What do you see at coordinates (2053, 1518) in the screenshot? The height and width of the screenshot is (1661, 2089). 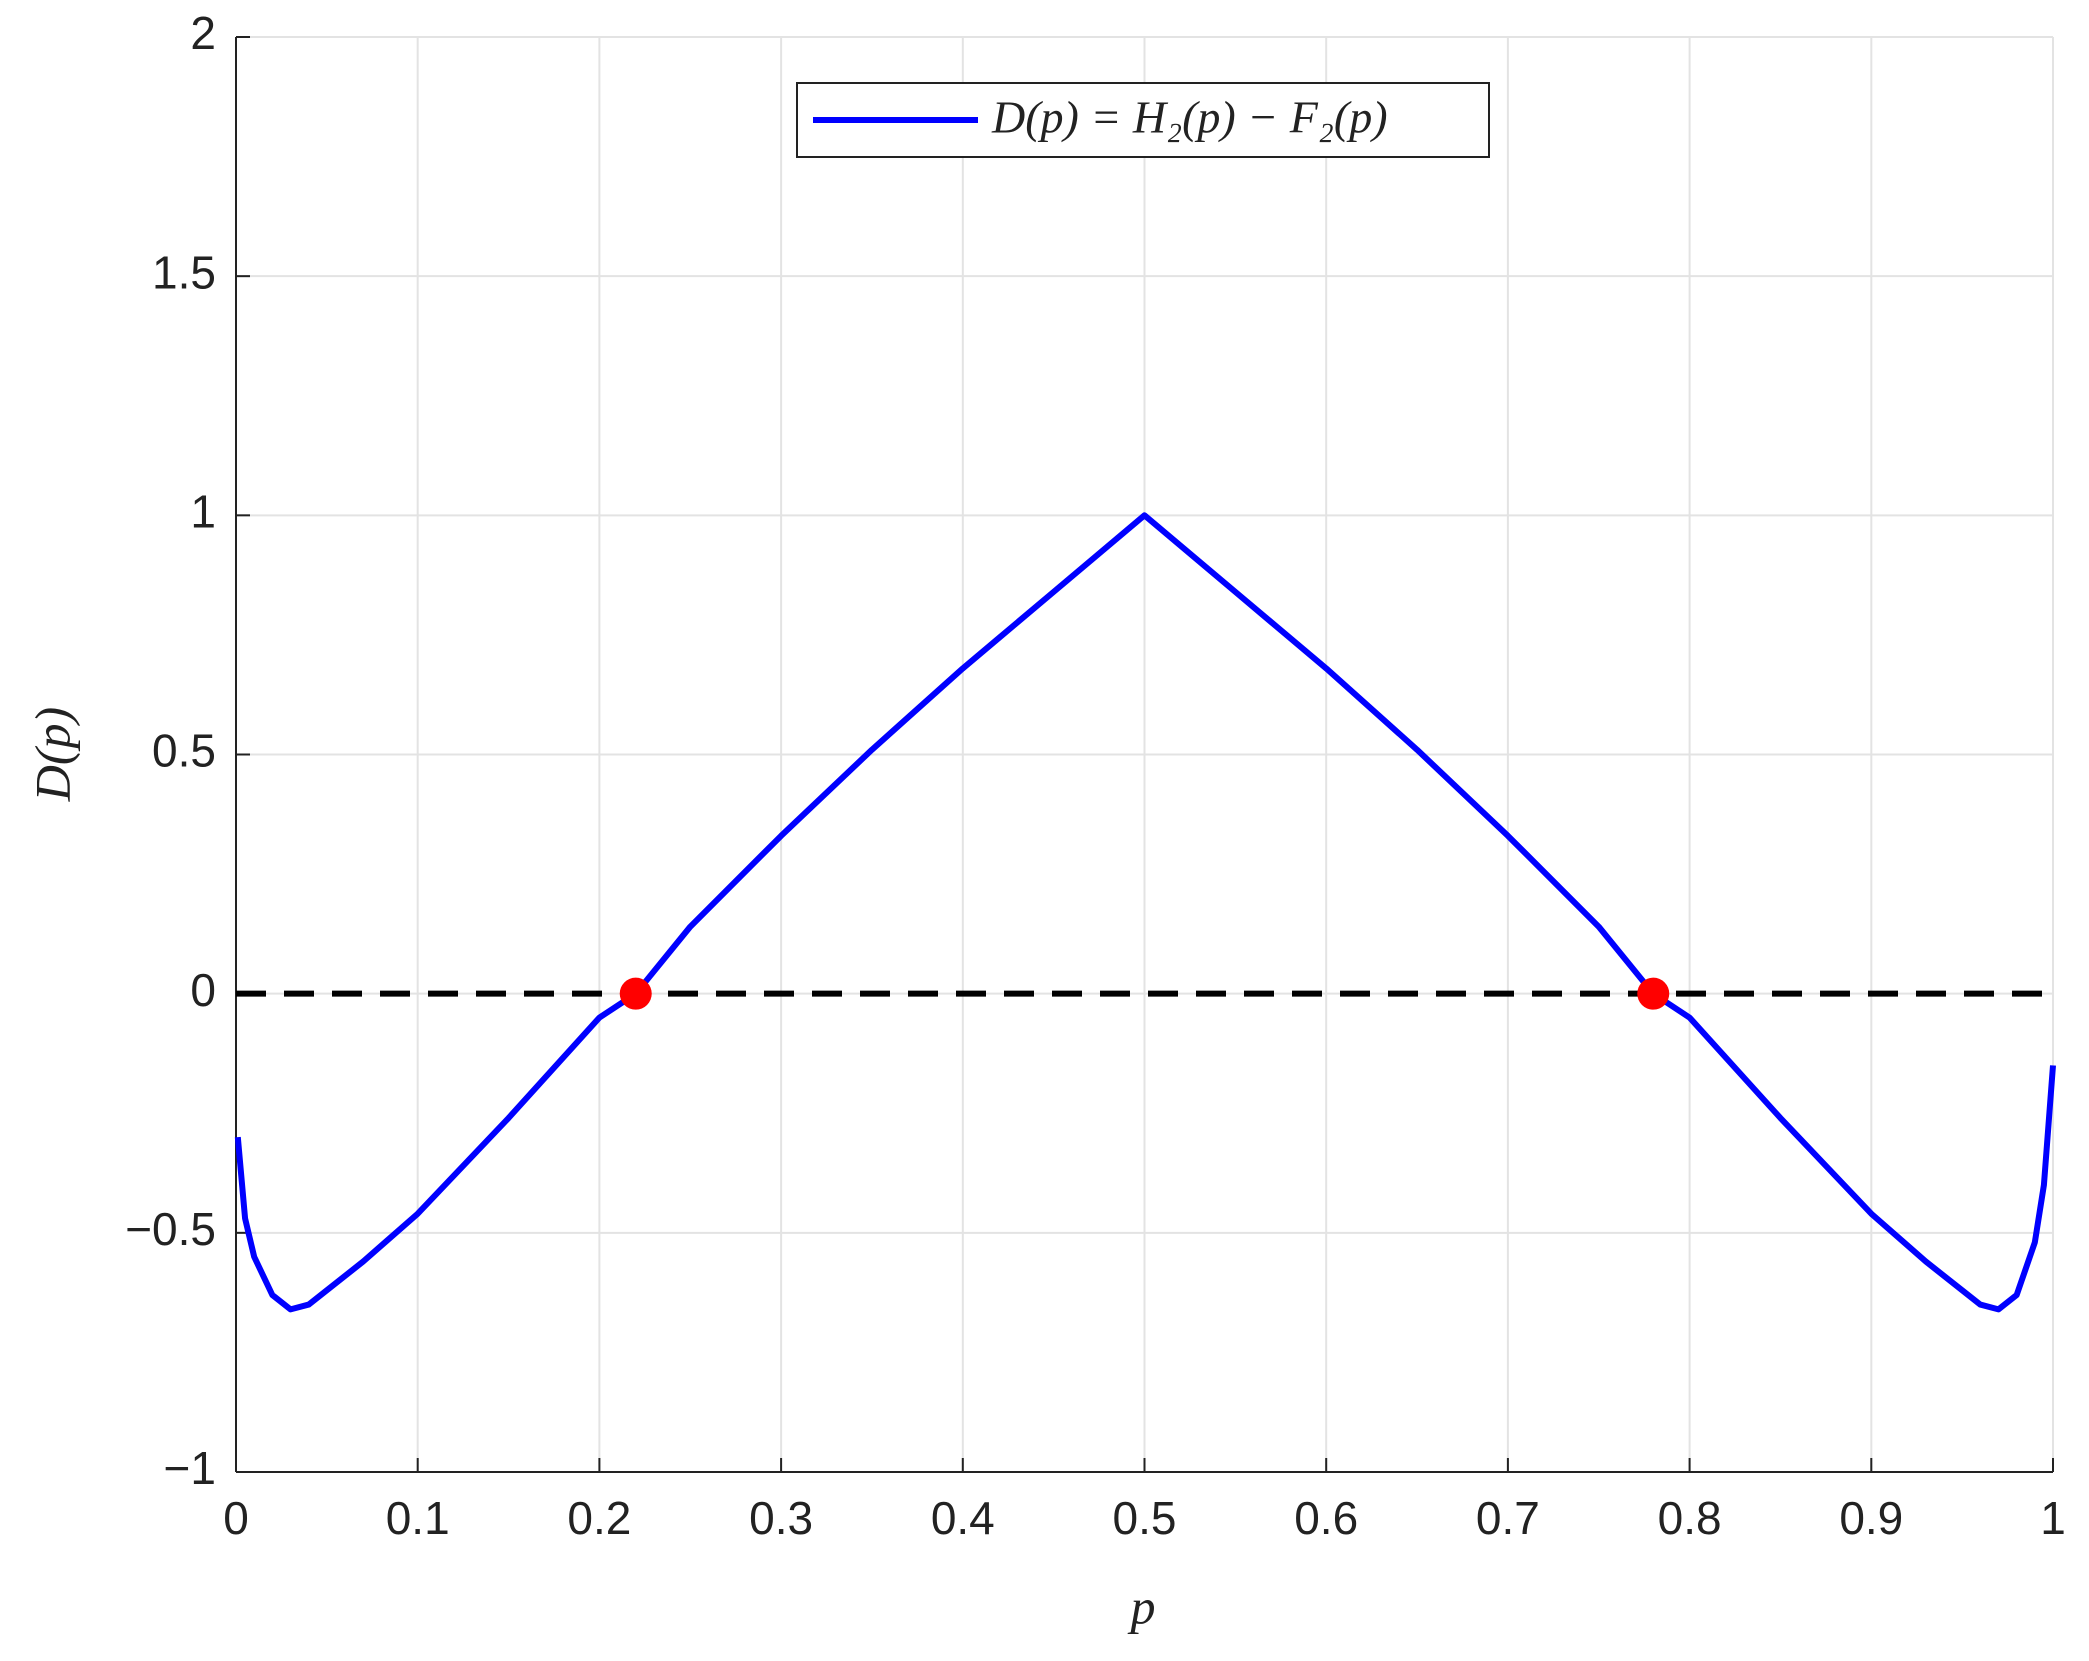 I see `x-tick-label: 1` at bounding box center [2053, 1518].